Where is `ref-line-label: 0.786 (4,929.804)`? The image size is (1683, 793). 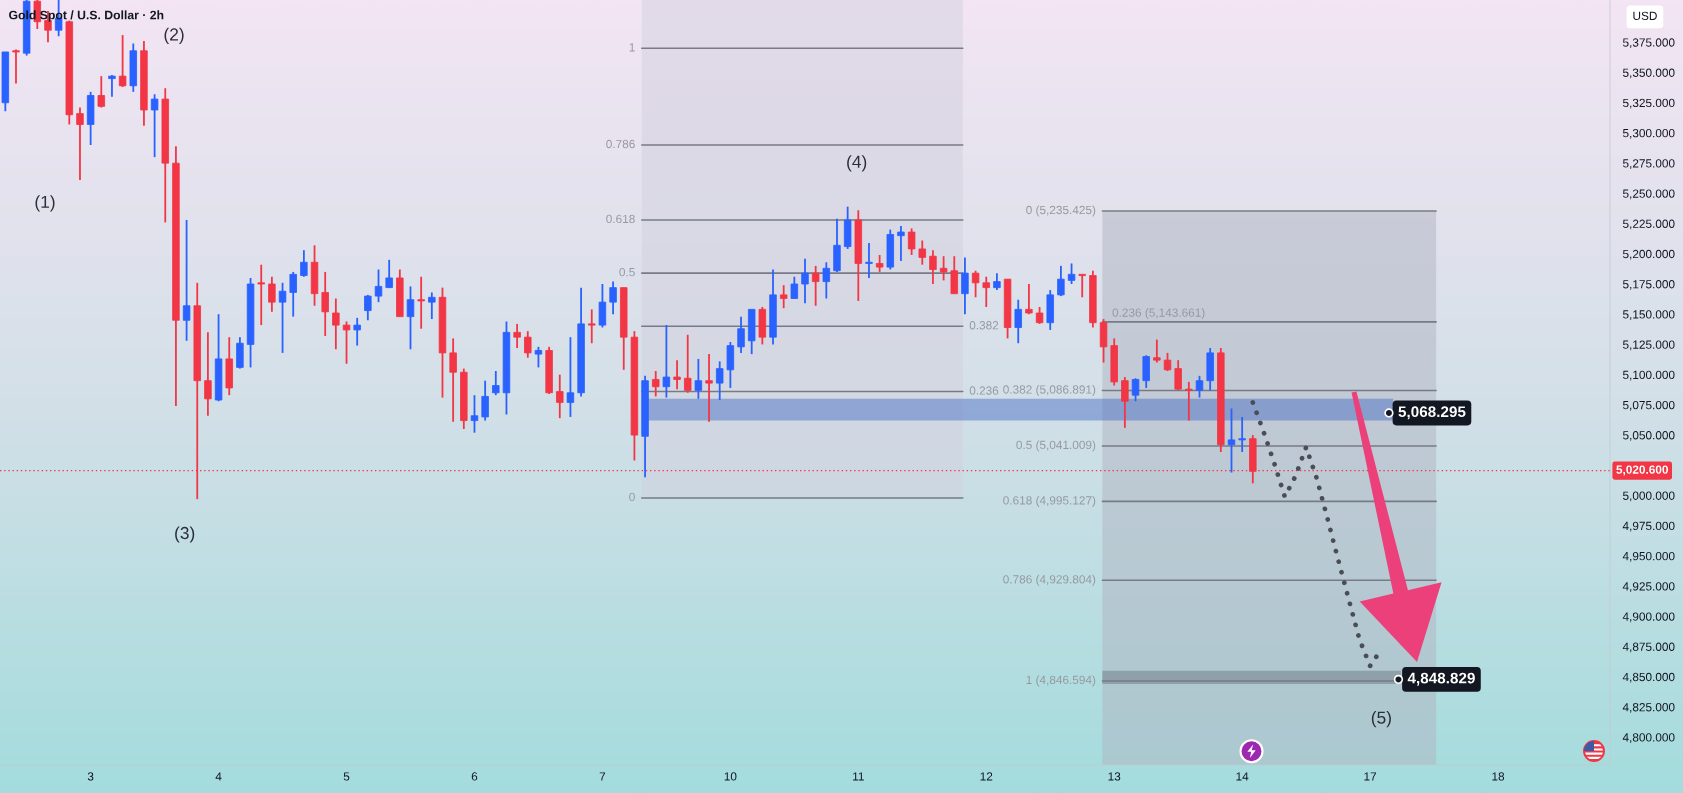 ref-line-label: 0.786 (4,929.804) is located at coordinates (1049, 580).